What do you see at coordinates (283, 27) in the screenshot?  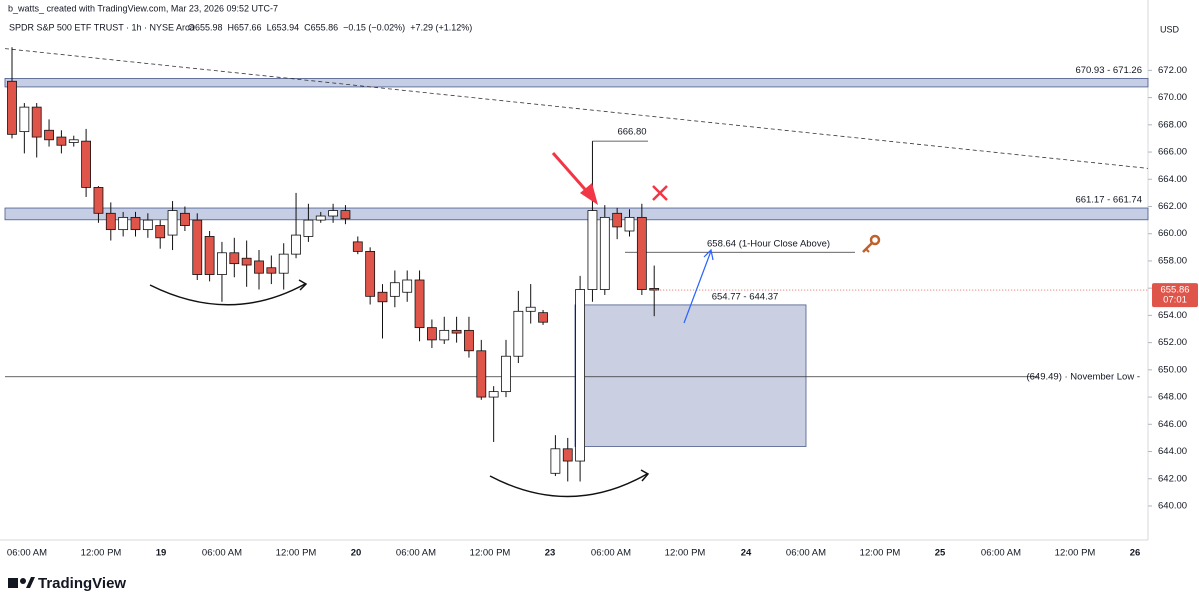 I see `ohlc-value: L653.94` at bounding box center [283, 27].